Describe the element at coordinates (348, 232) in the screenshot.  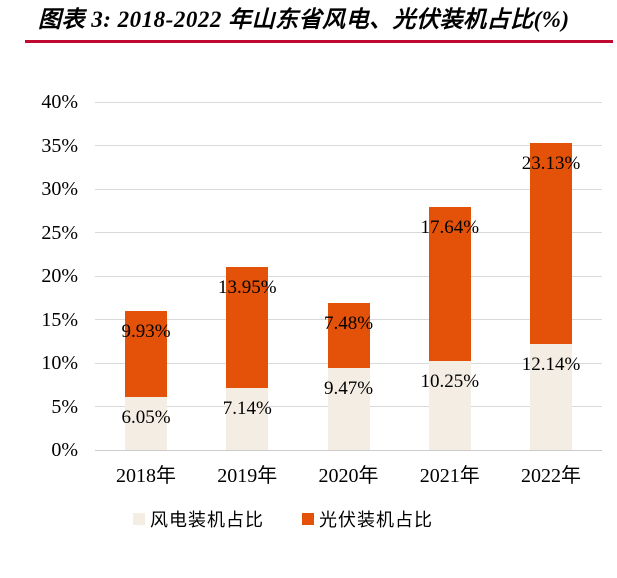
I see `gridline-25%` at that location.